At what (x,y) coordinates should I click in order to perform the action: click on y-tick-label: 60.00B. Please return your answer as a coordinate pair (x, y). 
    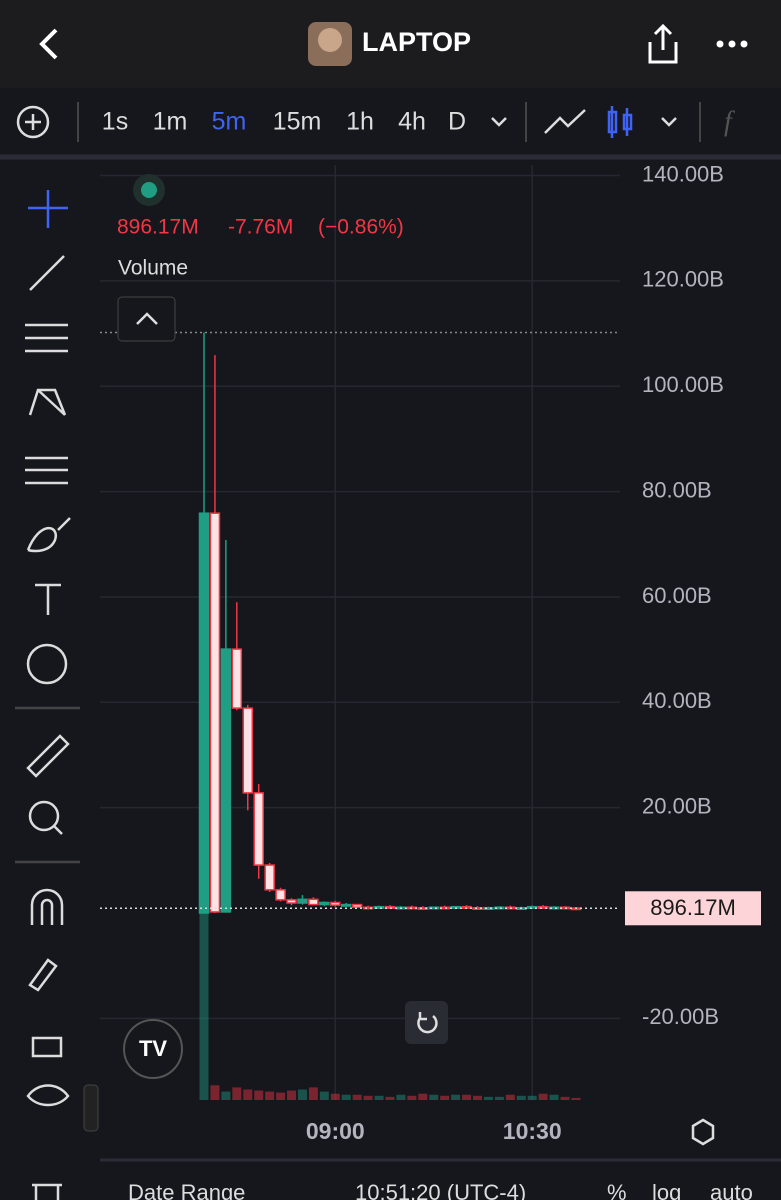
    Looking at the image, I should click on (677, 595).